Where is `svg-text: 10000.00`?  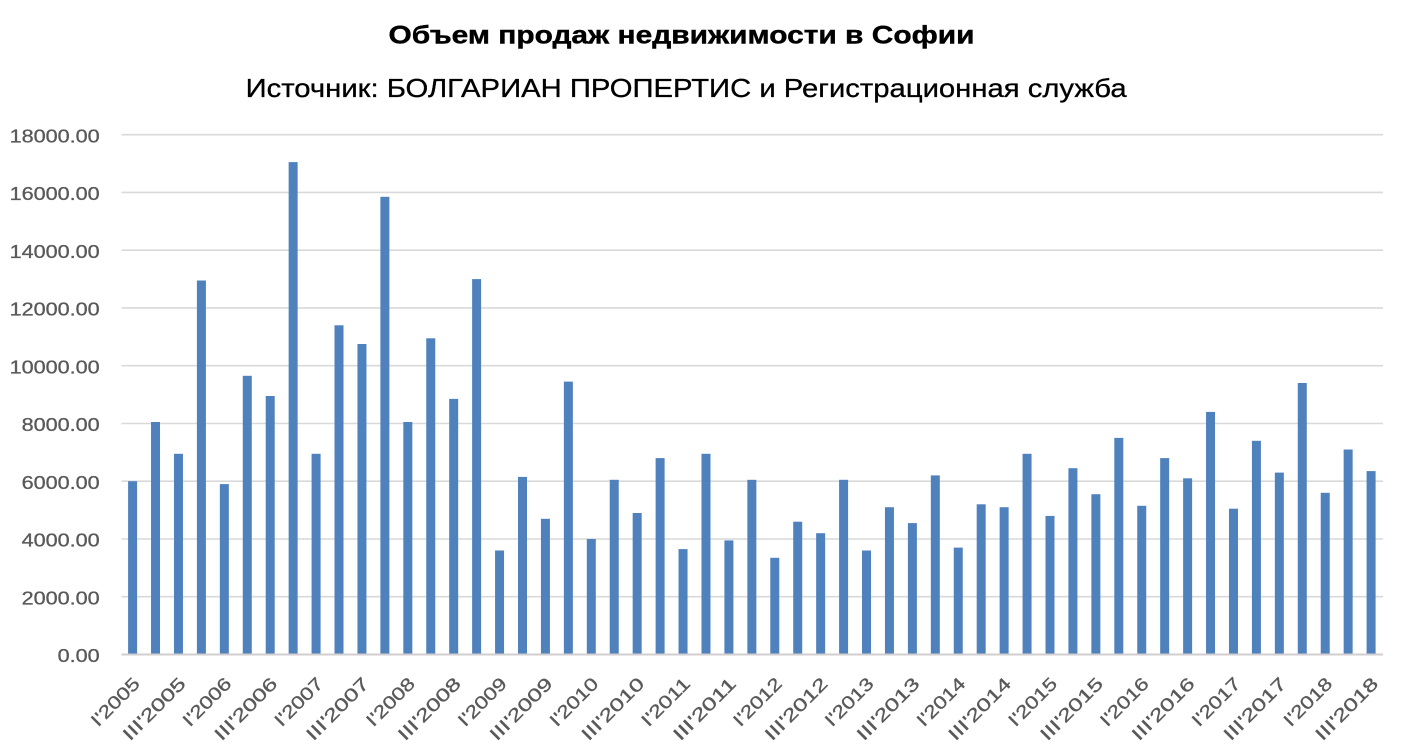
svg-text: 10000.00 is located at coordinates (55, 367).